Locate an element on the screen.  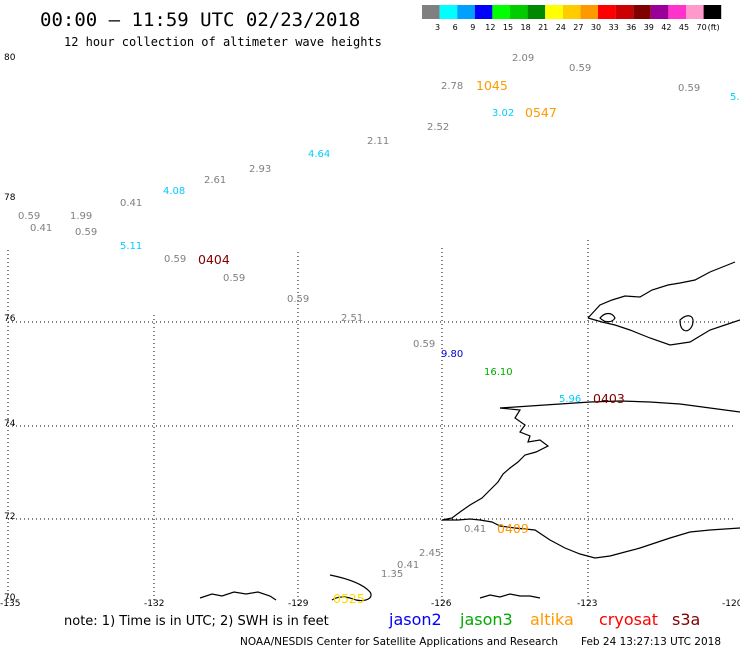
wave-height-value: 2.11 is located at coordinates (378, 141).